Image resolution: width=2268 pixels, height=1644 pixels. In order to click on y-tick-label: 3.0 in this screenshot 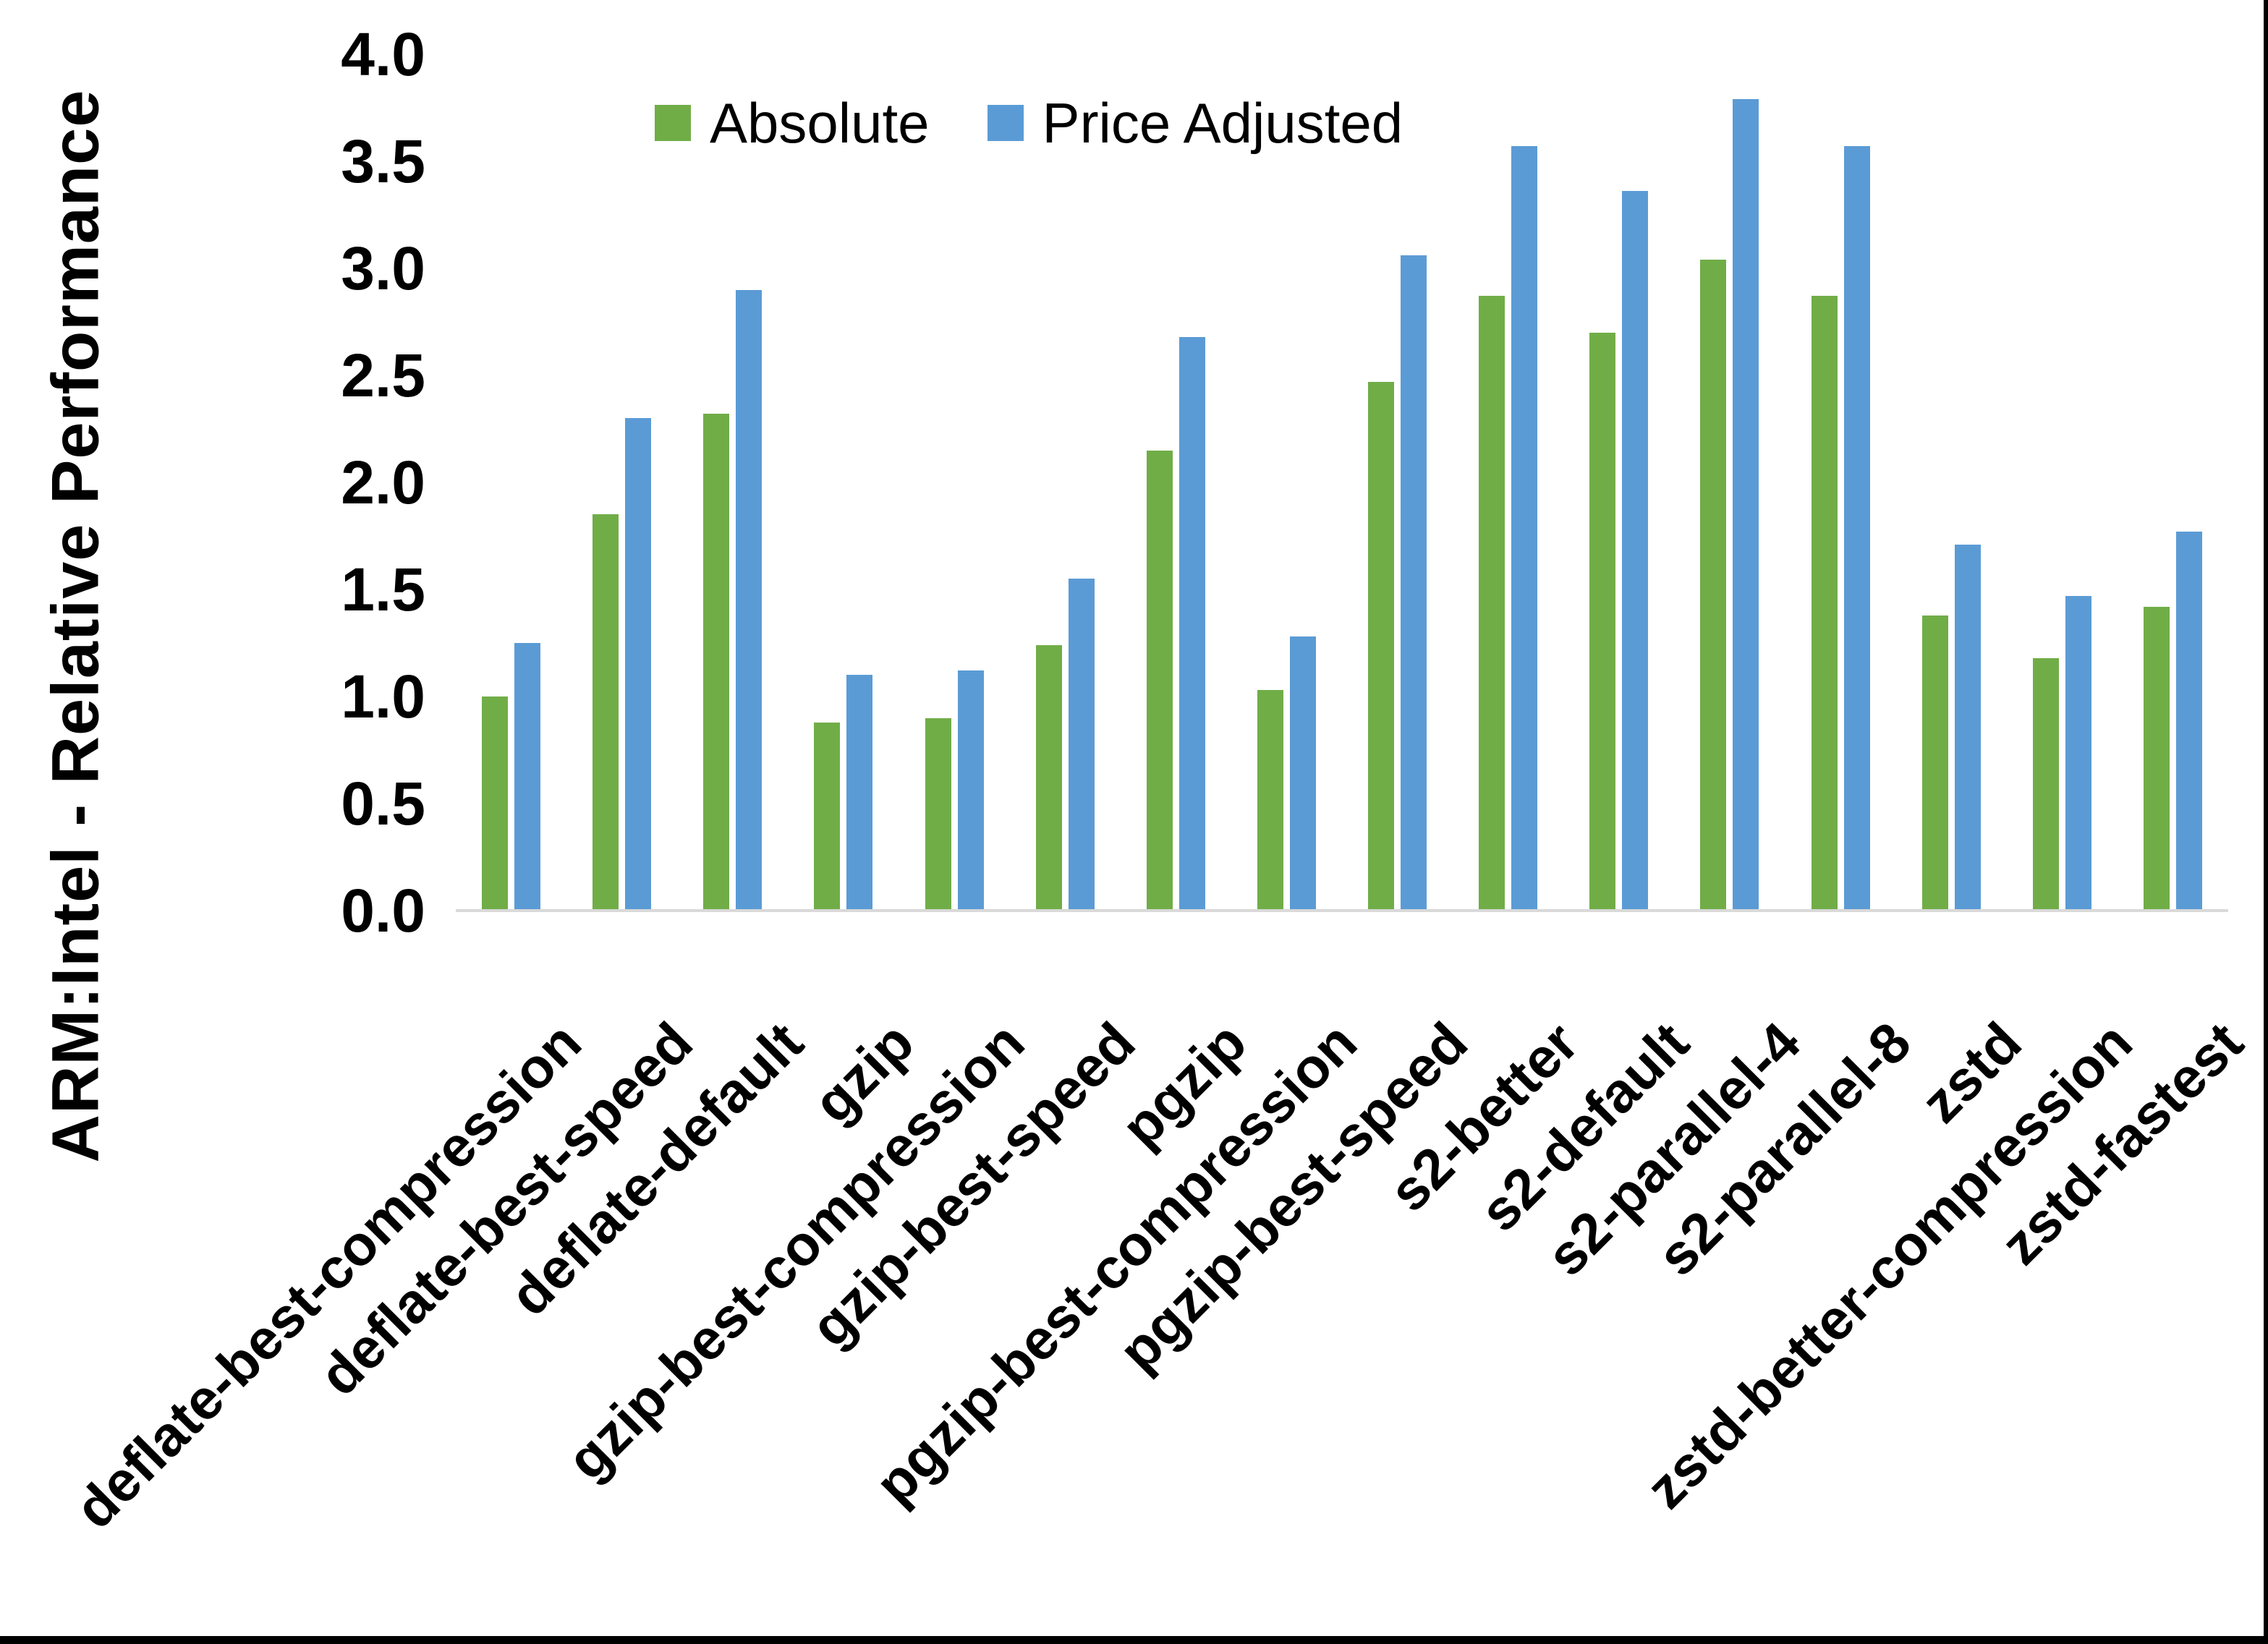, I will do `click(383, 268)`.